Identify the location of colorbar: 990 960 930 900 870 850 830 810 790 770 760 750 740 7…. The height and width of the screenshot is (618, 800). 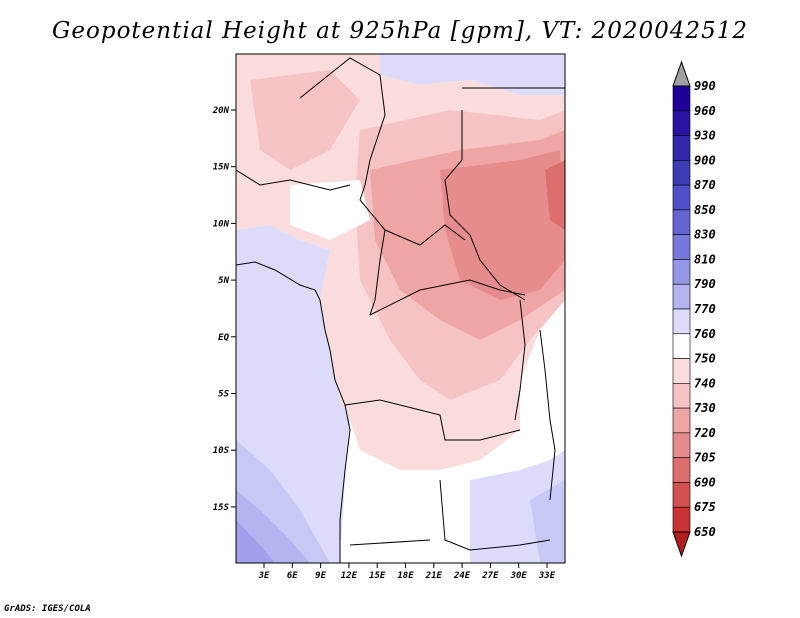
(694, 309).